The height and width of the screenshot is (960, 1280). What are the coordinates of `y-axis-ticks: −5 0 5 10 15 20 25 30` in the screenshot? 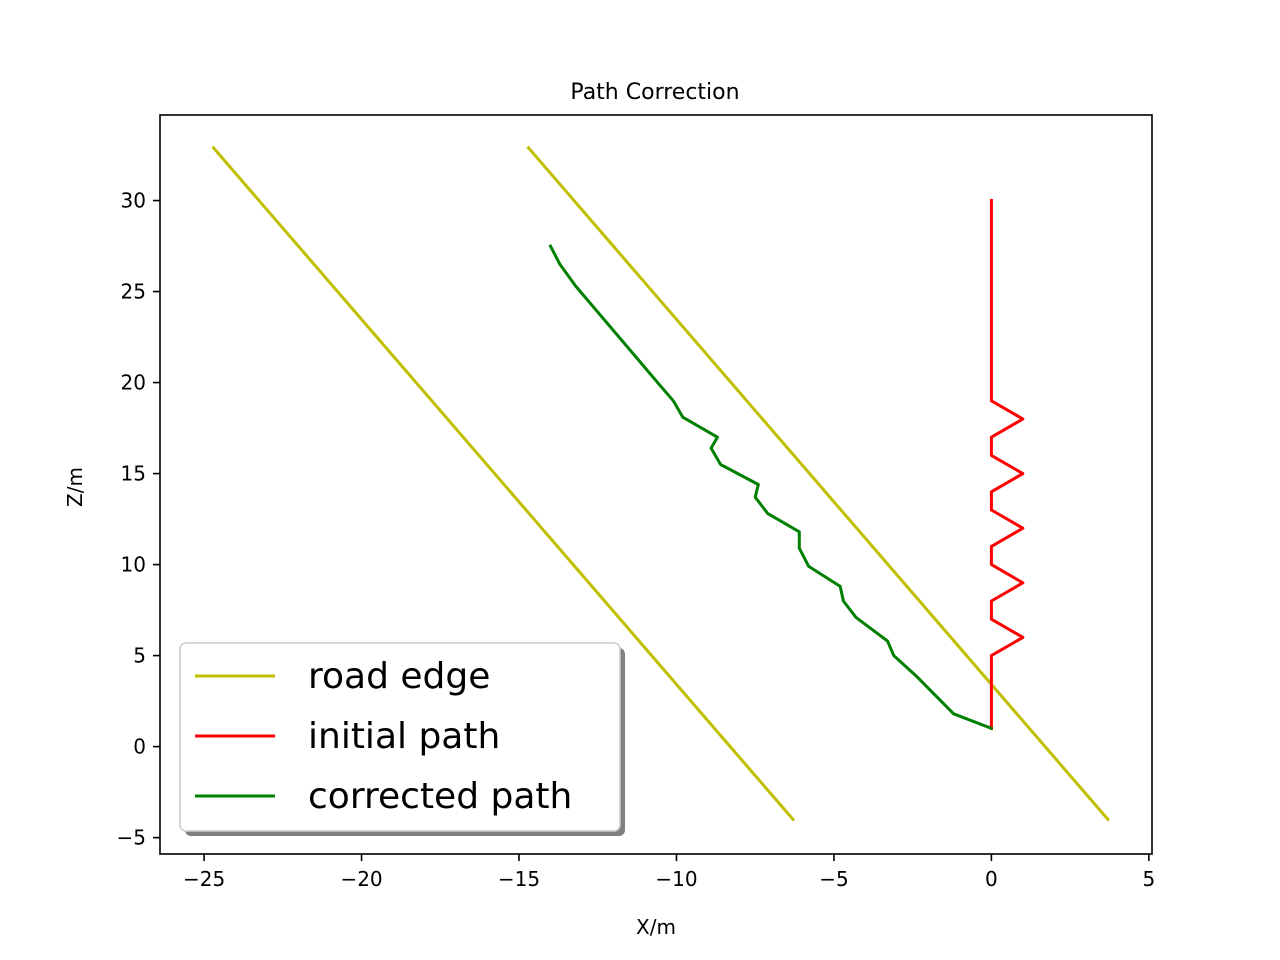 It's located at (138, 519).